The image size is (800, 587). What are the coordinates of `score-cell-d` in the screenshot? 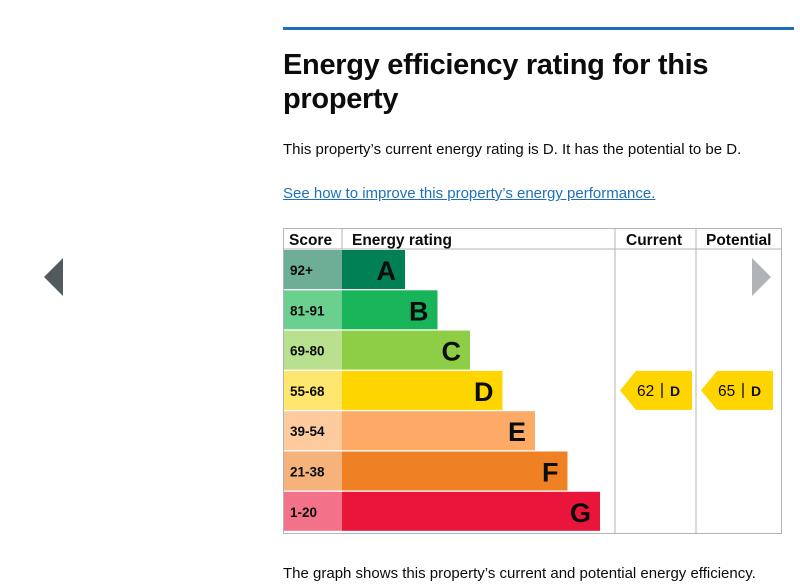 It's located at (313, 390).